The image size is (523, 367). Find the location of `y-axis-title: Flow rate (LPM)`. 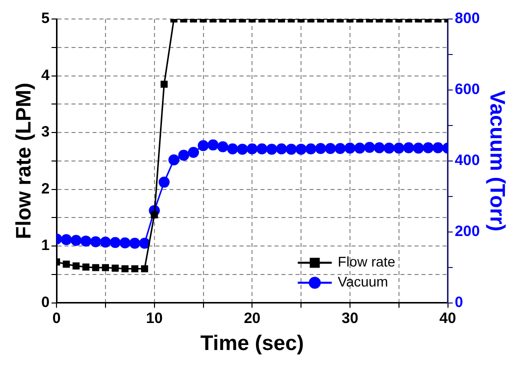

y-axis-title: Flow rate (LPM) is located at coordinates (24, 161).